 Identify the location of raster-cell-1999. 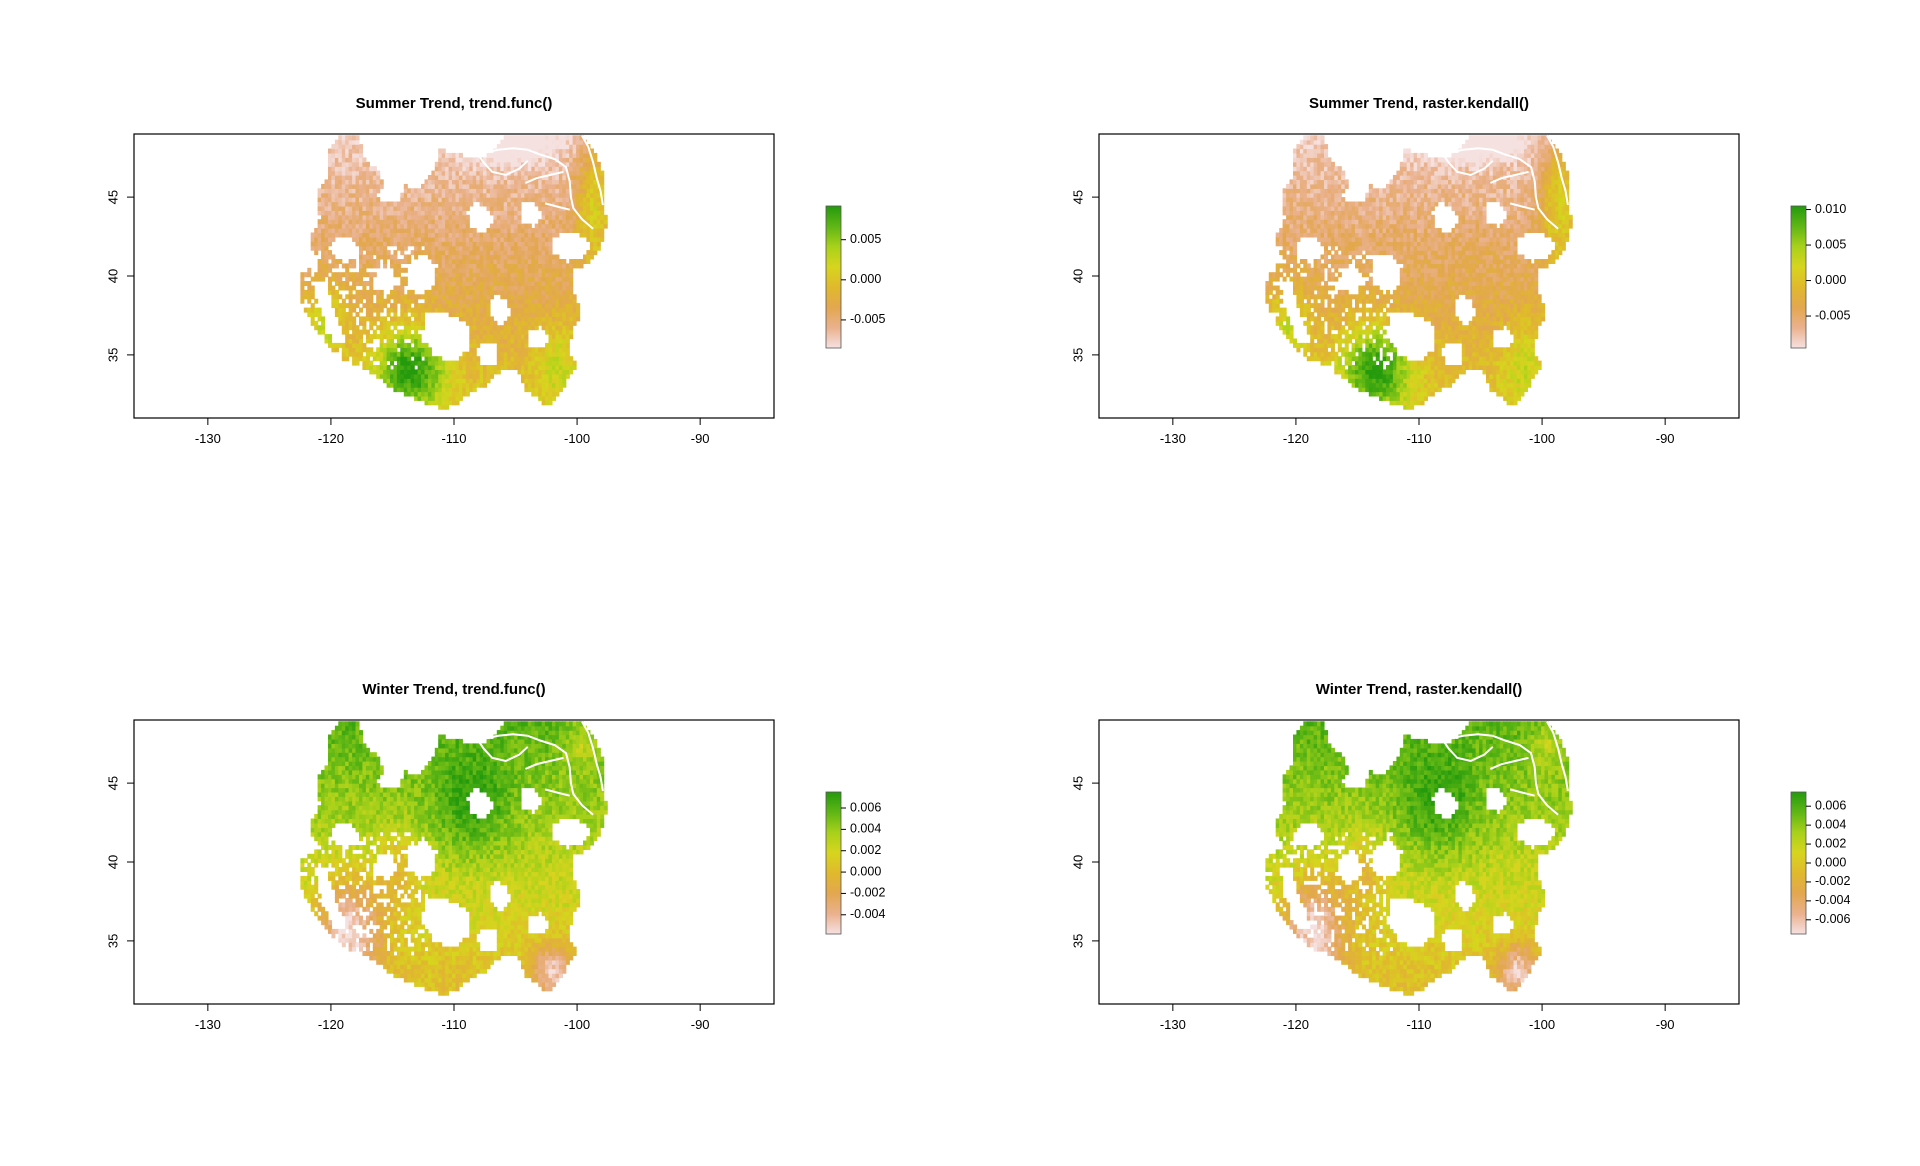
(361, 235).